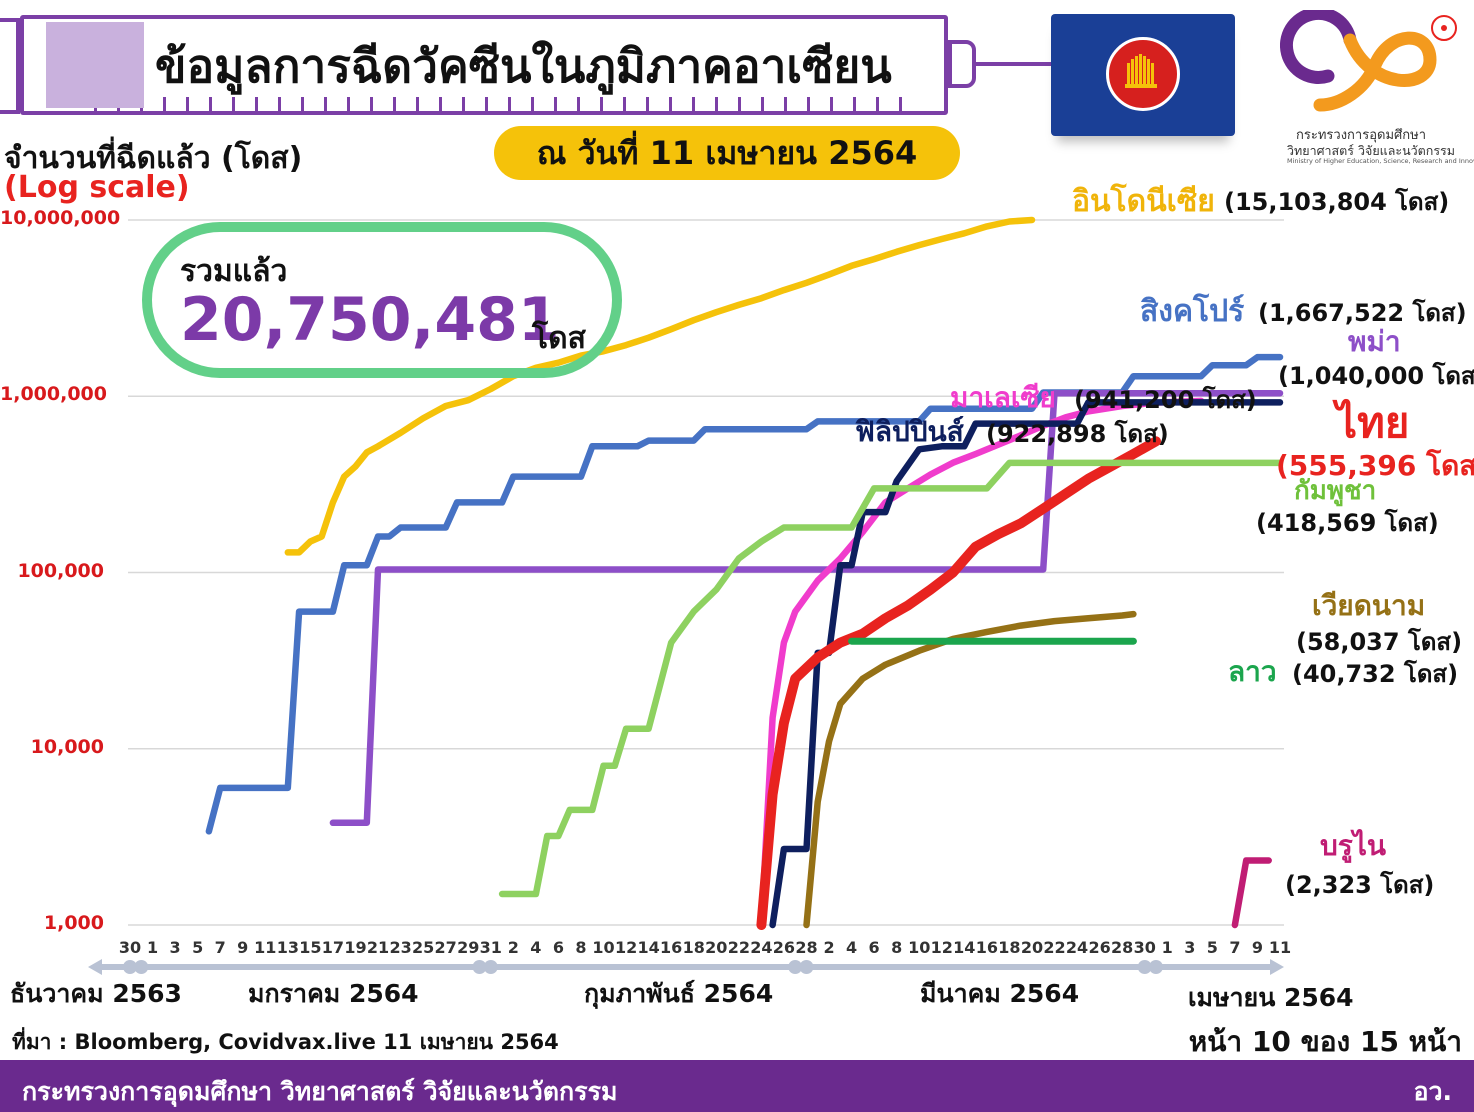 The height and width of the screenshot is (1112, 1474). I want to click on month-label-february: กุมภาพันธ์ 2564, so click(679, 993).